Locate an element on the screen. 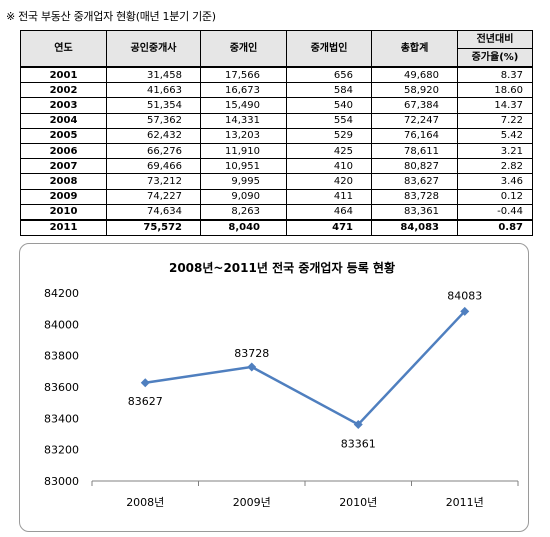 The height and width of the screenshot is (537, 550). table-row: 2009 74,227 9,090 411 83,728 0.12 is located at coordinates (276, 196).